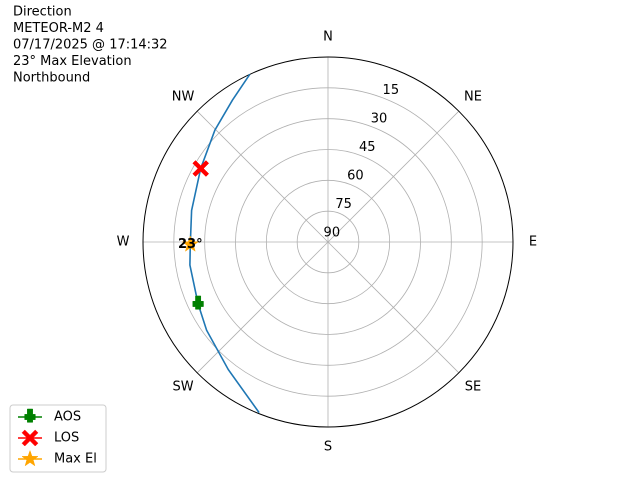 This screenshot has height=480, width=640. What do you see at coordinates (123, 242) in the screenshot?
I see `angle-label: W` at bounding box center [123, 242].